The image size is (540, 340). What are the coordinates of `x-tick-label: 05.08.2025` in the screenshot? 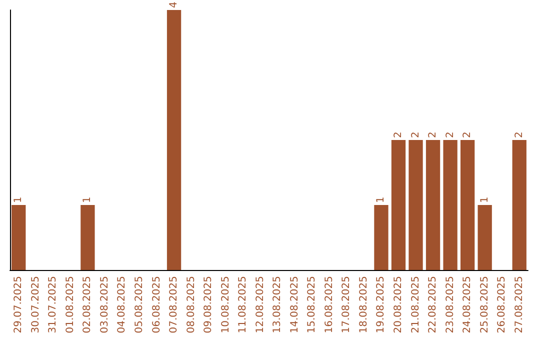 It's located at (139, 305).